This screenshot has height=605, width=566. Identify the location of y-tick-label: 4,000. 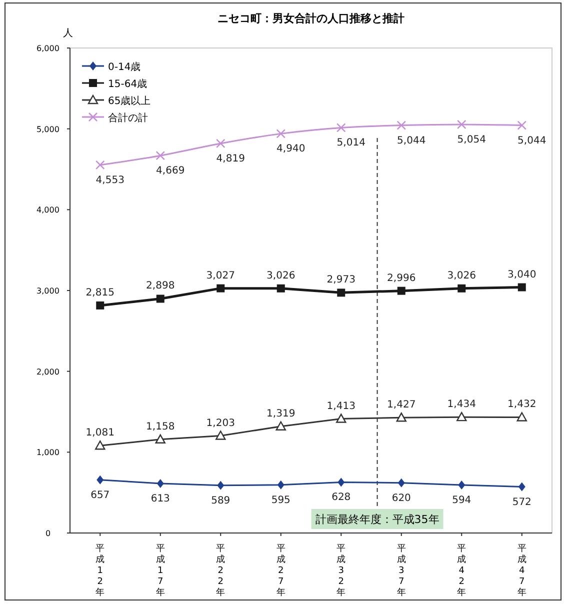
(48, 210).